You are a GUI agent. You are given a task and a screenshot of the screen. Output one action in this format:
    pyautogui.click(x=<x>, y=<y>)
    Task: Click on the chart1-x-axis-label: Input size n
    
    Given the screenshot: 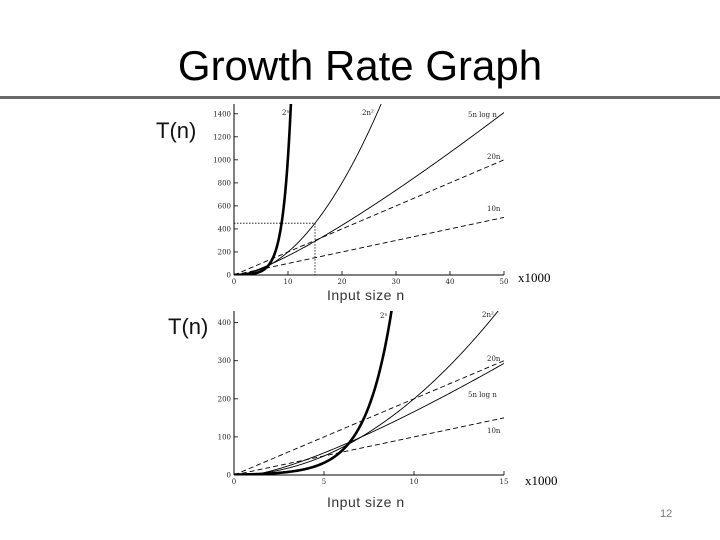 What is the action you would take?
    pyautogui.click(x=366, y=295)
    